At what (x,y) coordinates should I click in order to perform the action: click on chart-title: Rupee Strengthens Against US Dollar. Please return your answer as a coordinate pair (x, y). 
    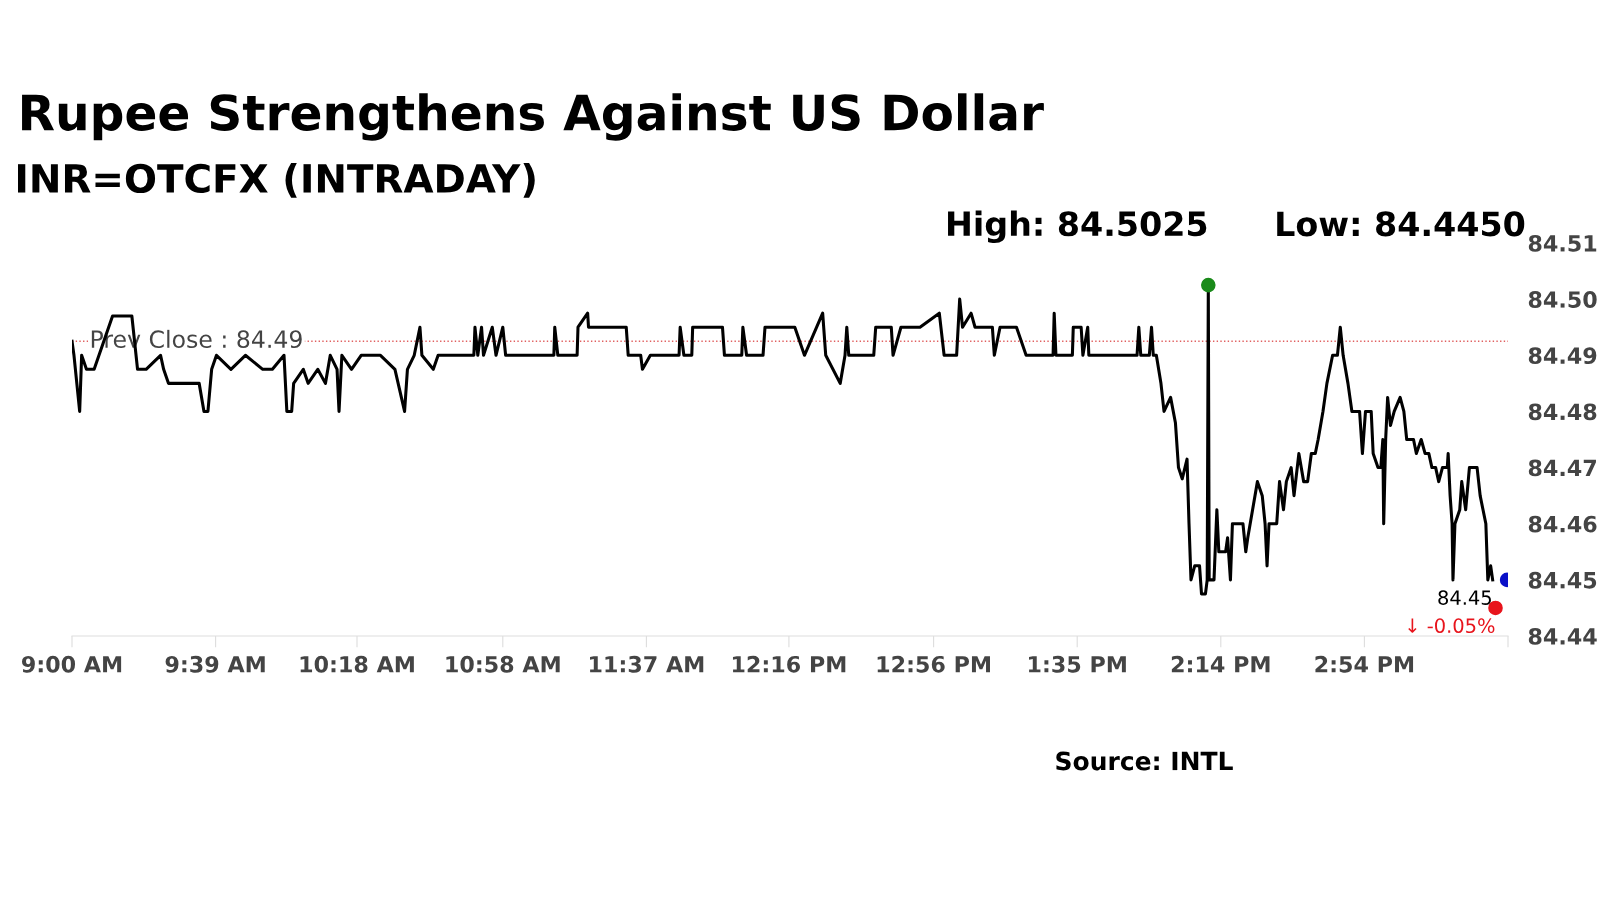
    Looking at the image, I should click on (533, 117).